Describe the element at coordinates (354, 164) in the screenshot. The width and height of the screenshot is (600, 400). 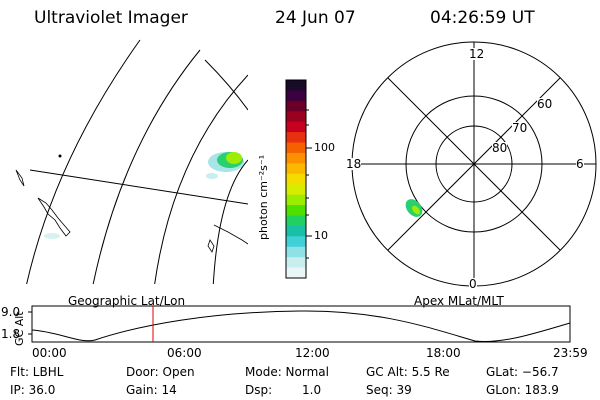
I see `mlt-label-18: 18` at that location.